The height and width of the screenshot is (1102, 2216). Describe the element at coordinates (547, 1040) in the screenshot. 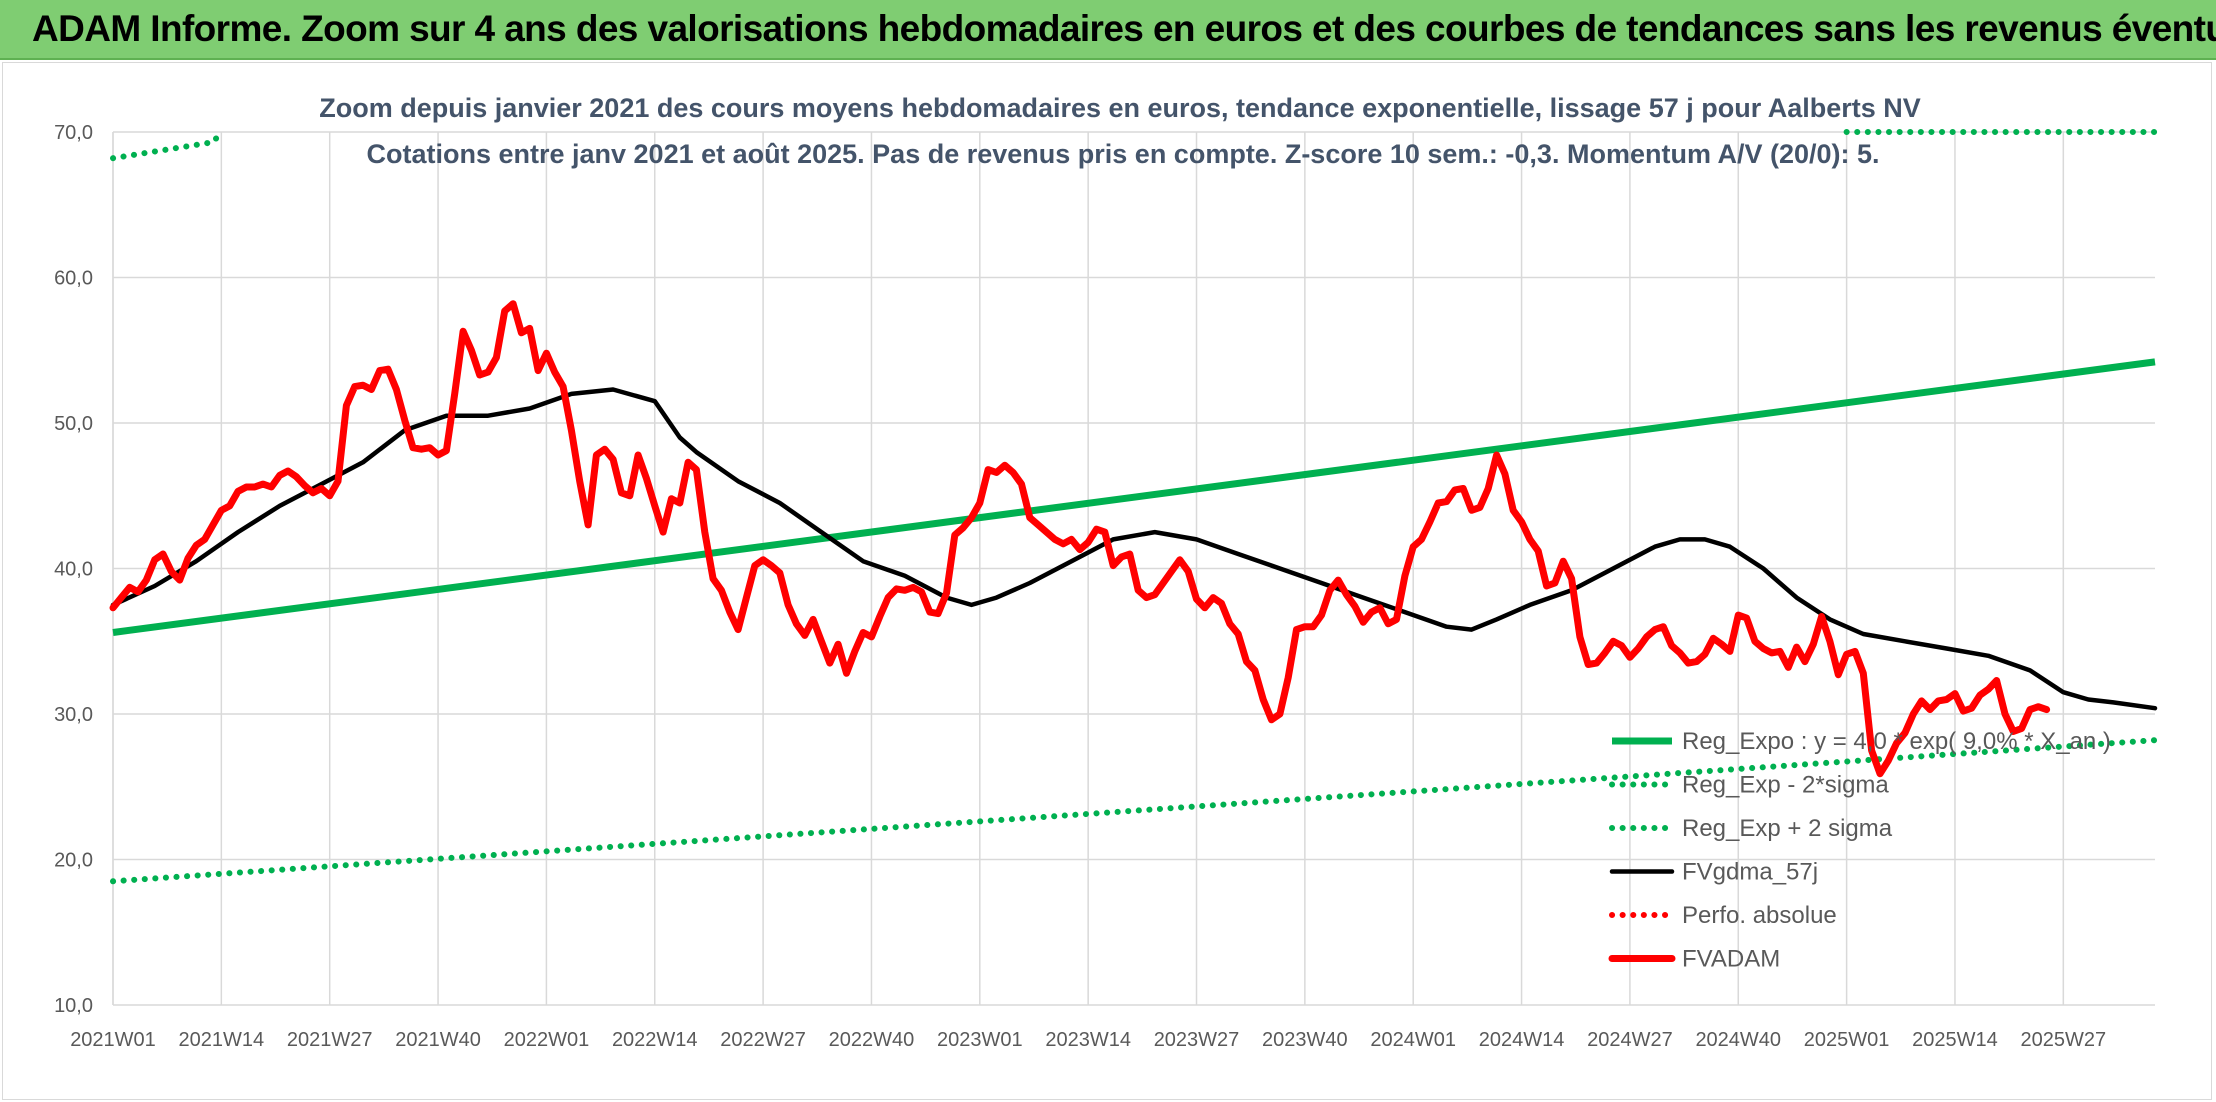

I see `x-tick-label: 2022W01` at that location.